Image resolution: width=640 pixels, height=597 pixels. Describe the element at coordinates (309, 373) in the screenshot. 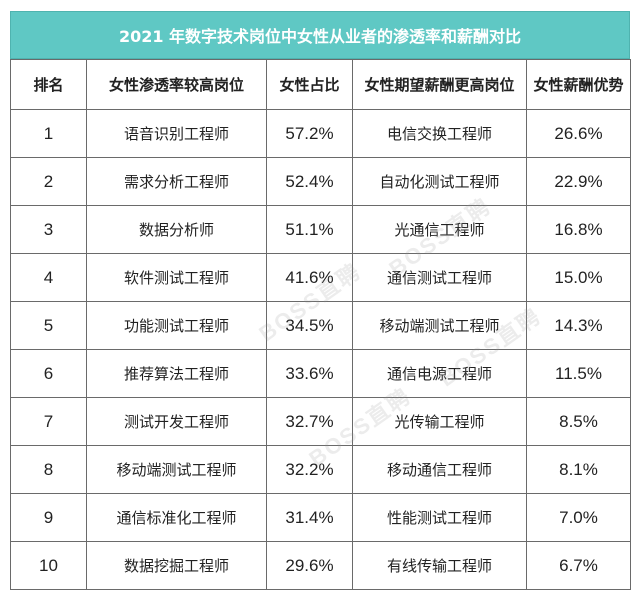

I see `female-share-cell: 33.6%` at that location.